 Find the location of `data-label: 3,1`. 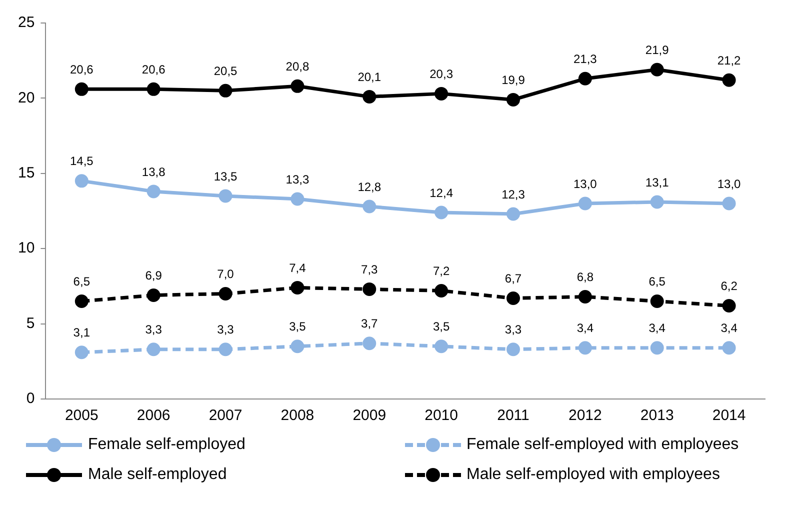

data-label: 3,1 is located at coordinates (81, 333).